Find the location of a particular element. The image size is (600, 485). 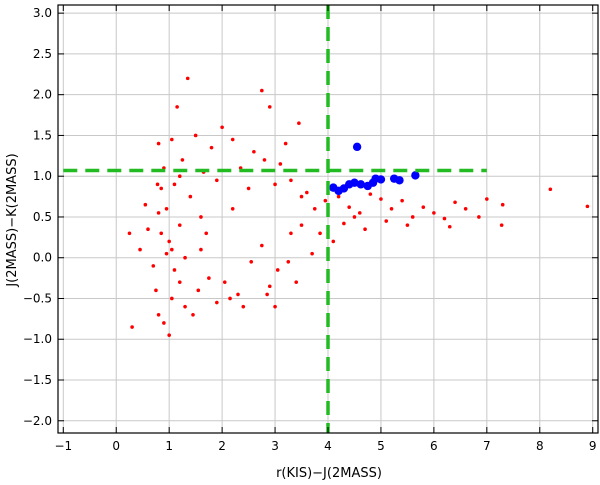

x-tick-label: 5 is located at coordinates (381, 446).